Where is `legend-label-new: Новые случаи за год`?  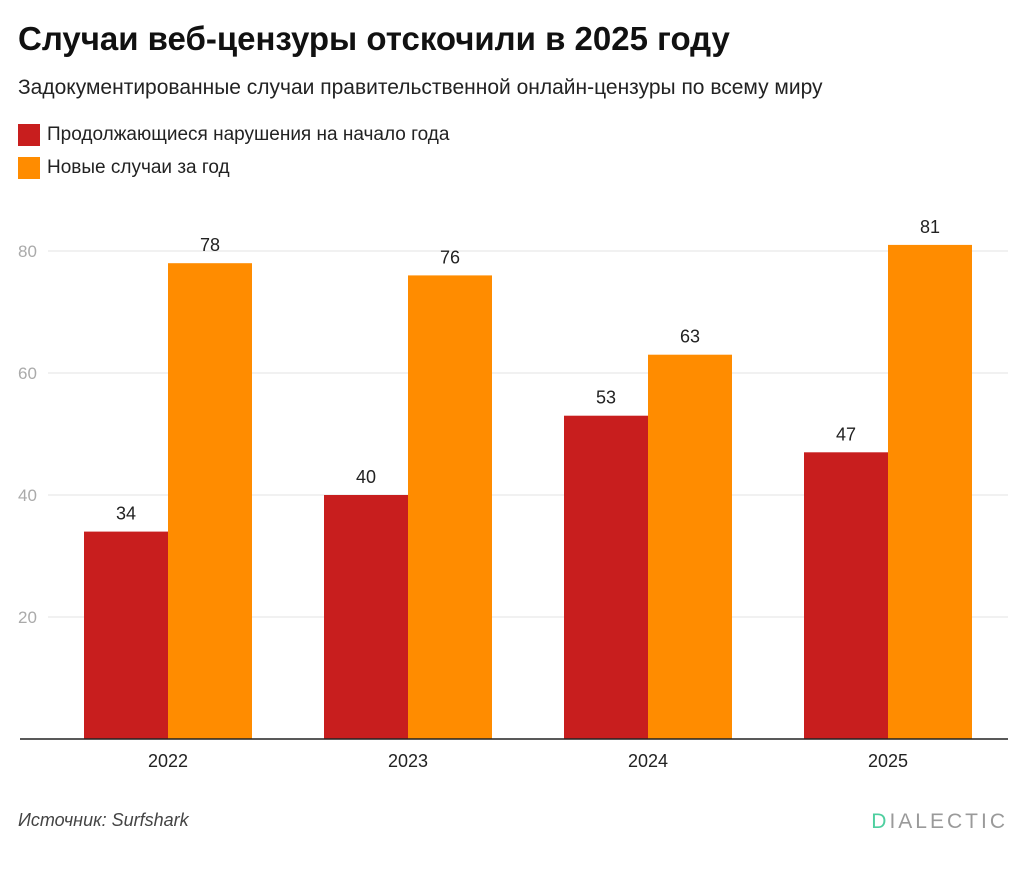
legend-label-new: Новые случаи за год is located at coordinates (138, 167).